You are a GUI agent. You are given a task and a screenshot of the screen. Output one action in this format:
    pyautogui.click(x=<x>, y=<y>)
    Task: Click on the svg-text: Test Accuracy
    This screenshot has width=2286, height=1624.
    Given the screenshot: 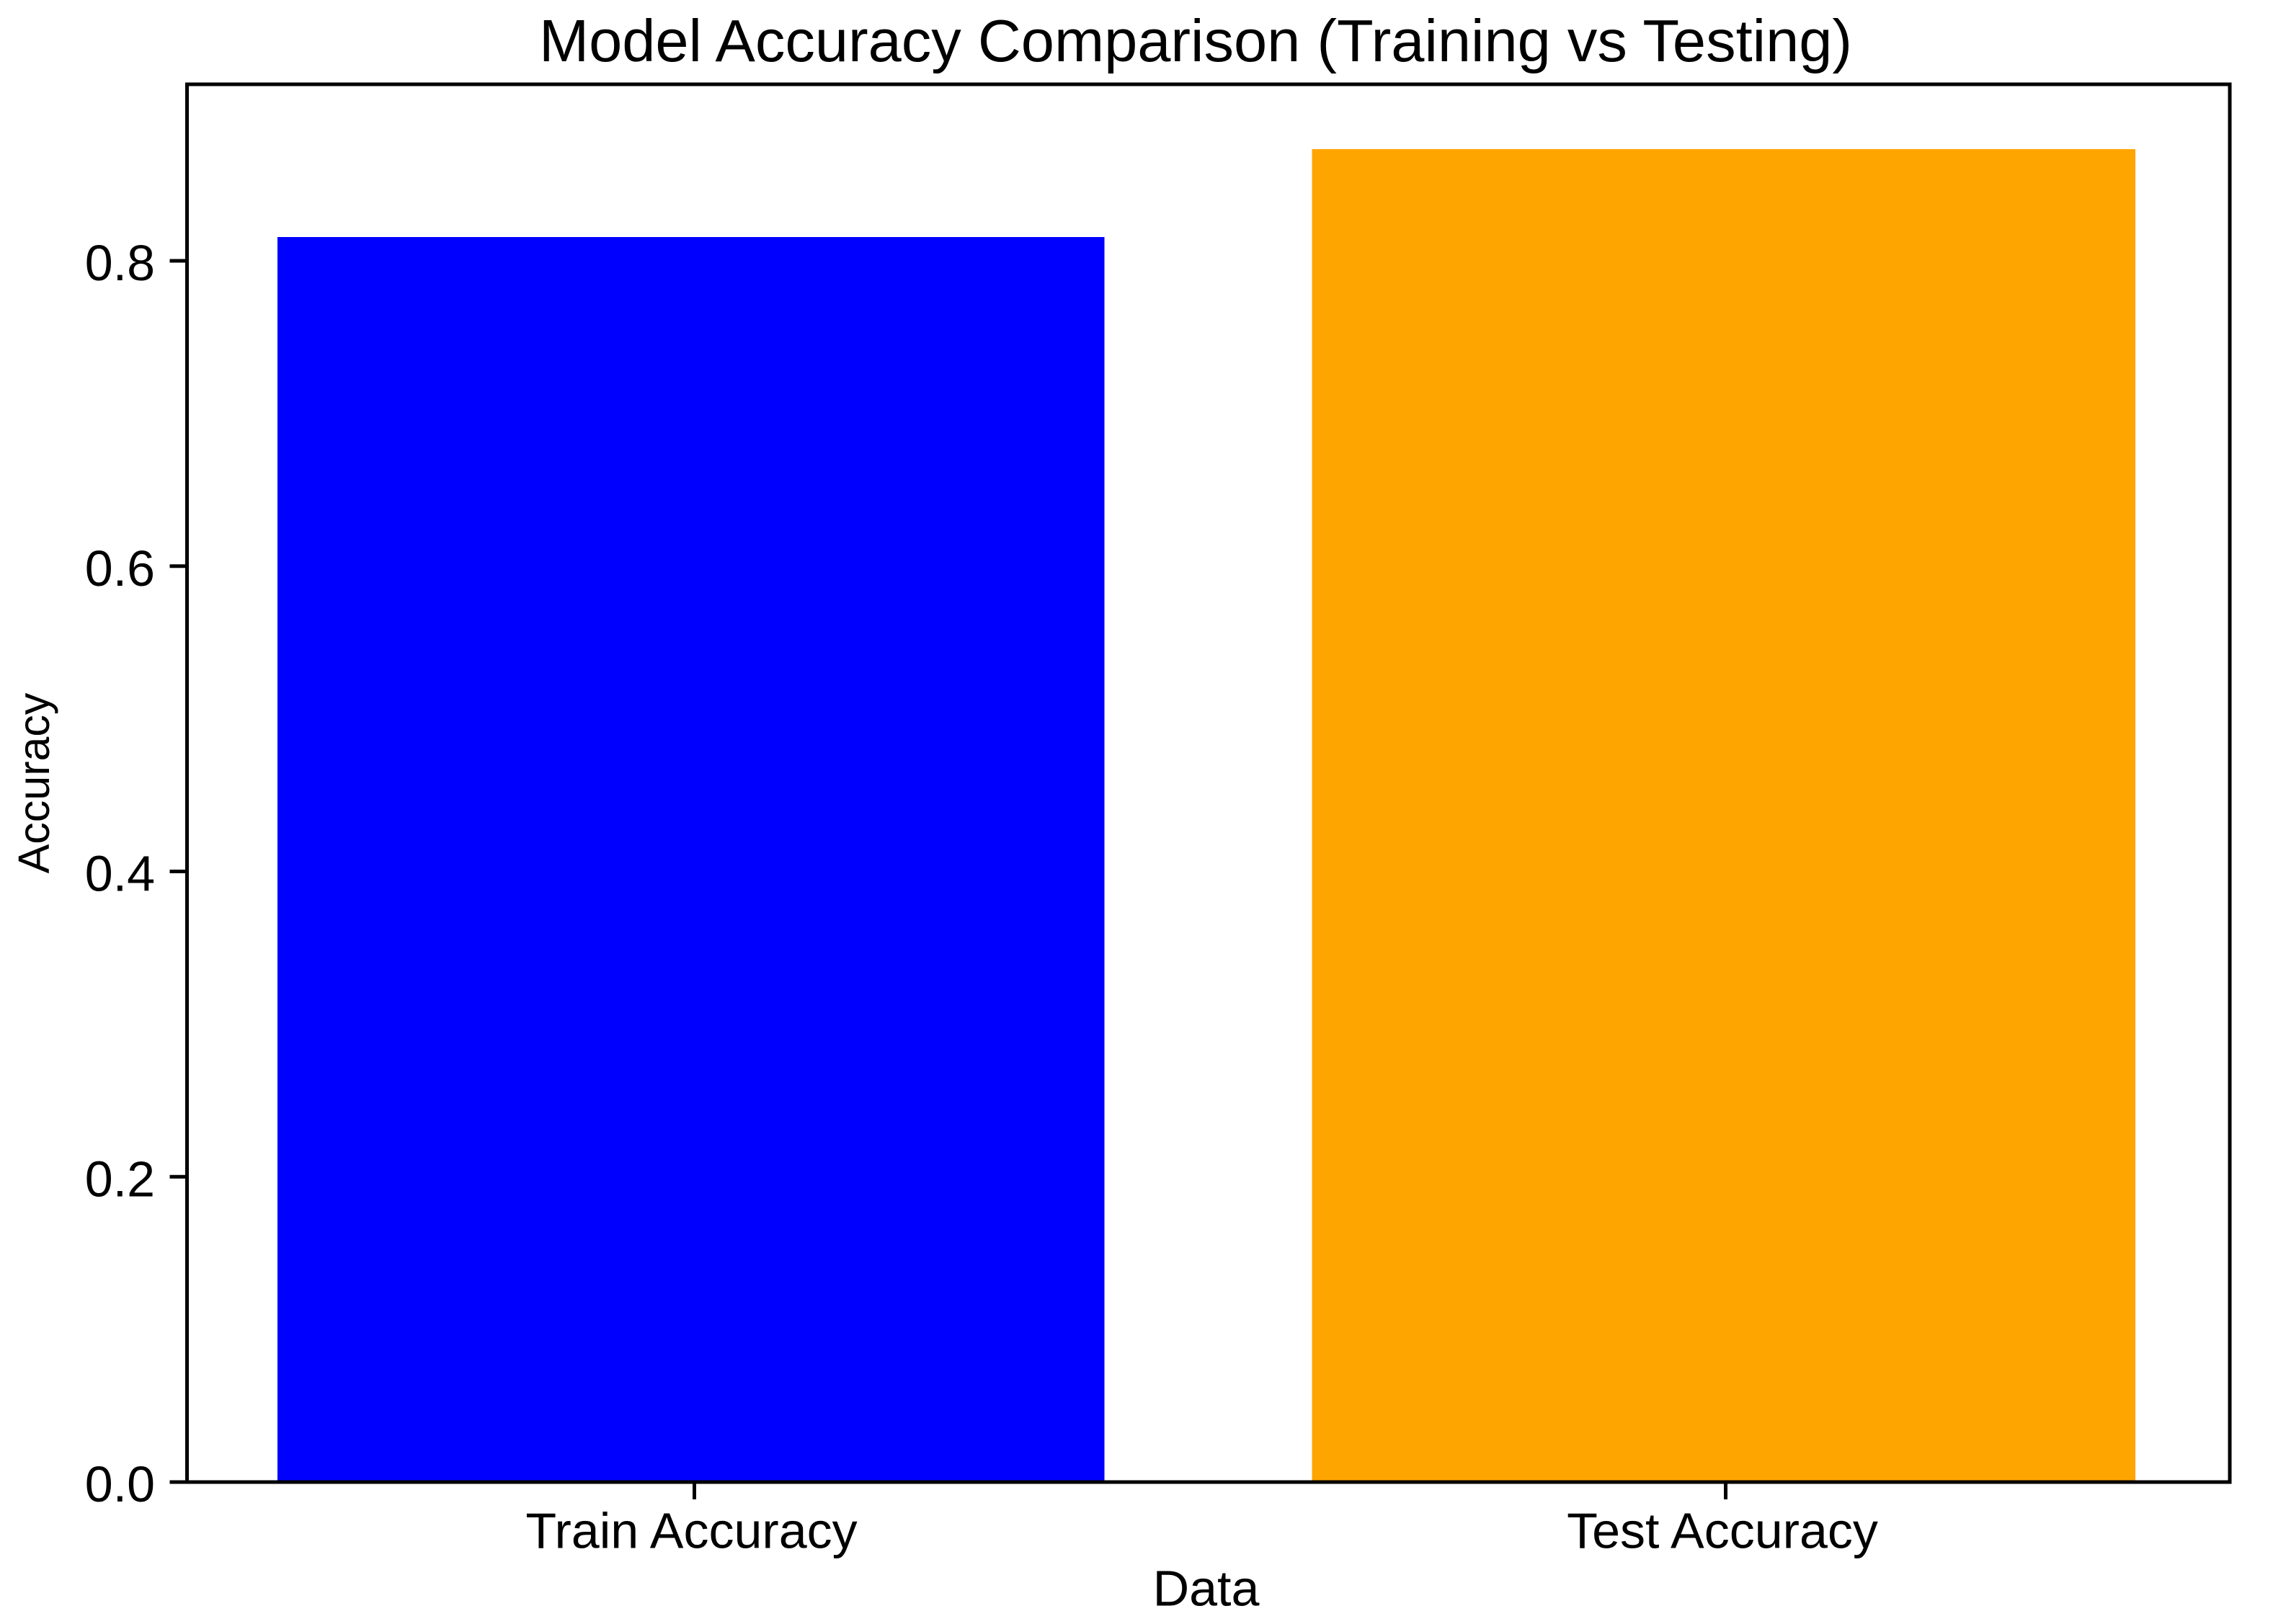 What is the action you would take?
    pyautogui.click(x=1723, y=1531)
    